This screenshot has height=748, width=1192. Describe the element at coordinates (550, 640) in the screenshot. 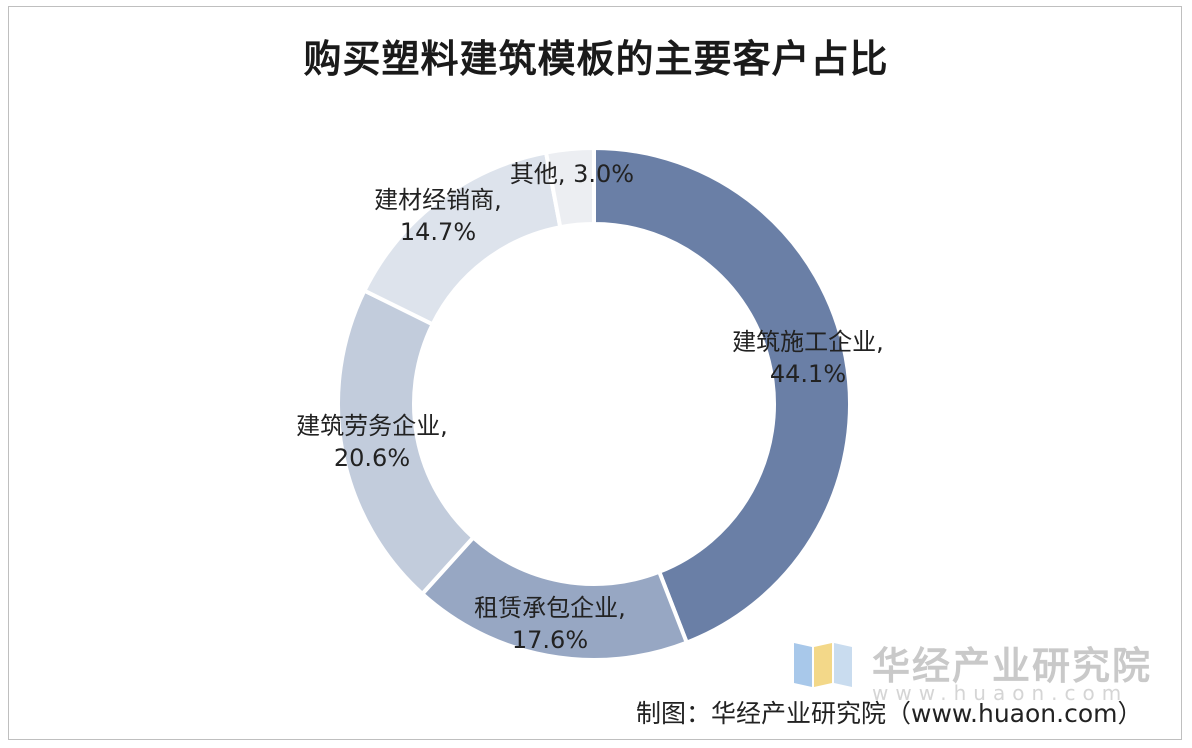

I see `slice-label-value: 17.6%` at that location.